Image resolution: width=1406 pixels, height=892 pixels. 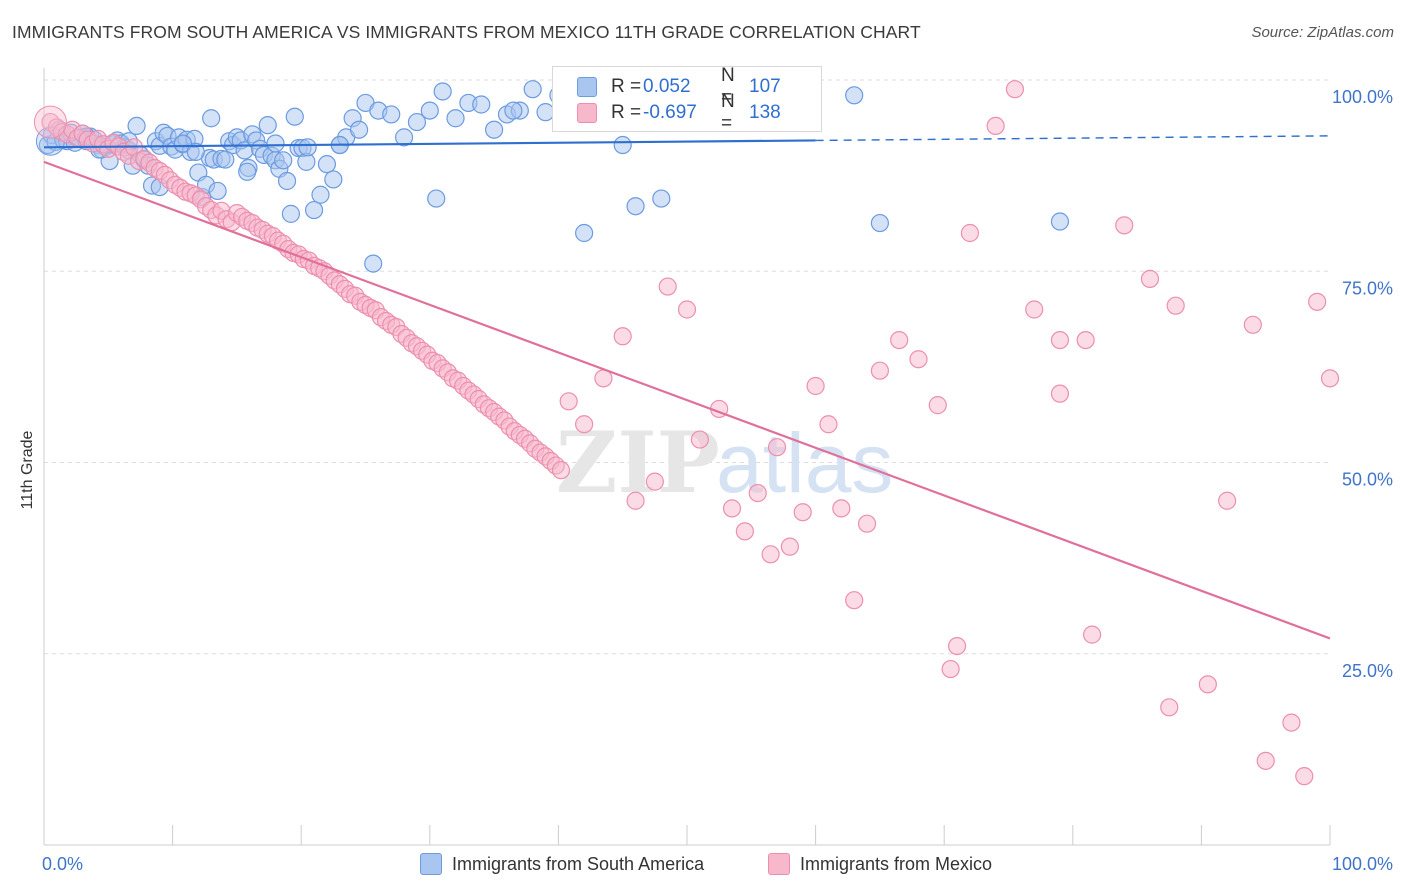 I want to click on data-point-mexico-cluster, so click(x=50, y=122).